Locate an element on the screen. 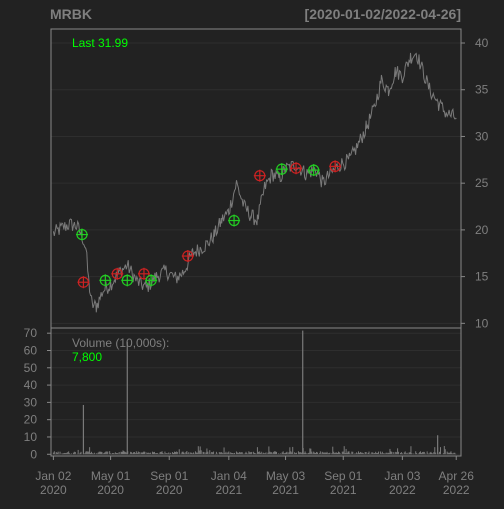  price-tick-label: 10 is located at coordinates (482, 323).